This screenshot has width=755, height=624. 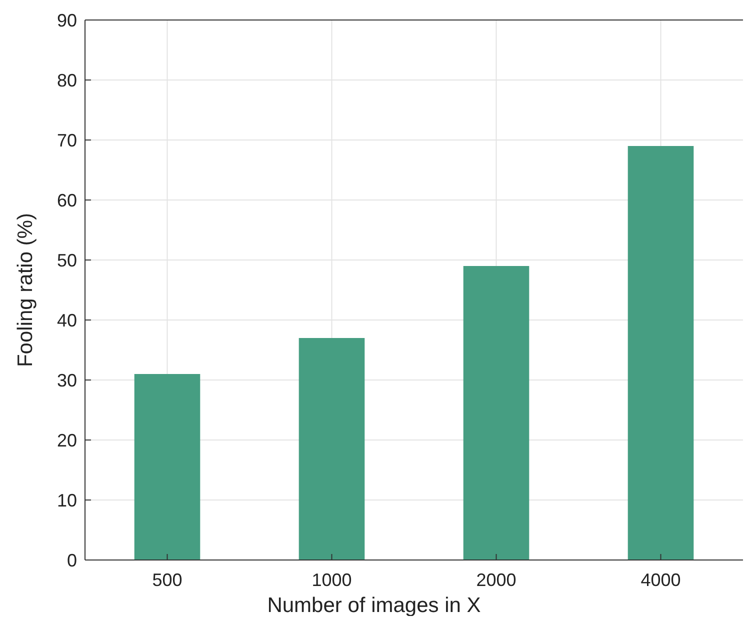 What do you see at coordinates (25, 290) in the screenshot?
I see `y-axis-title: Fooling ratio (%)` at bounding box center [25, 290].